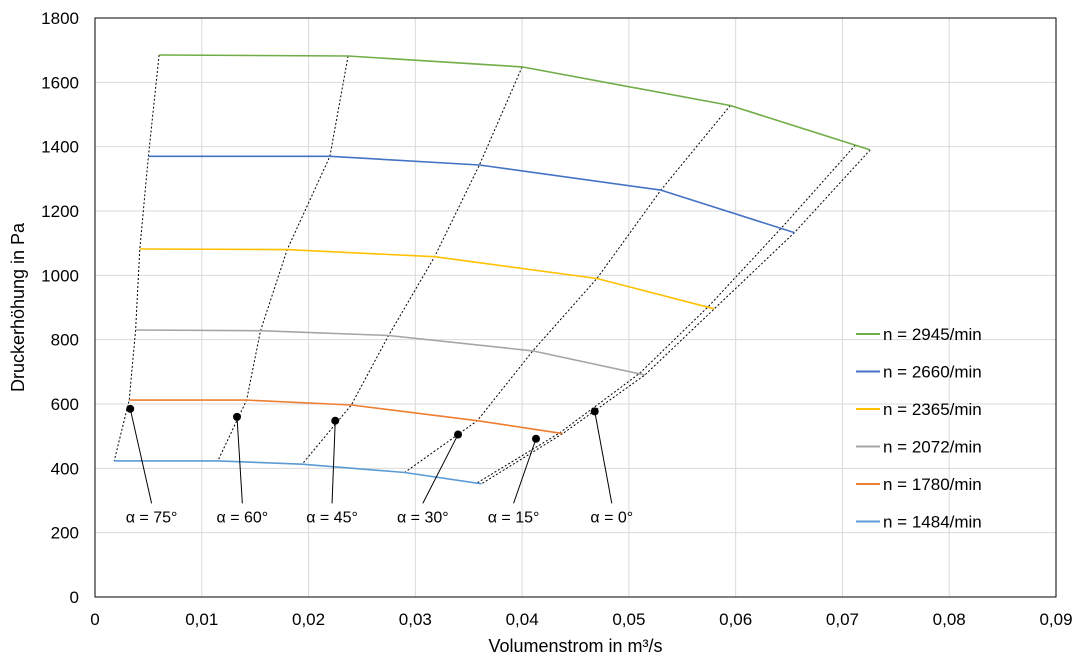 The image size is (1080, 660). Describe the element at coordinates (60, 147) in the screenshot. I see `y-tick-label: 1400` at that location.